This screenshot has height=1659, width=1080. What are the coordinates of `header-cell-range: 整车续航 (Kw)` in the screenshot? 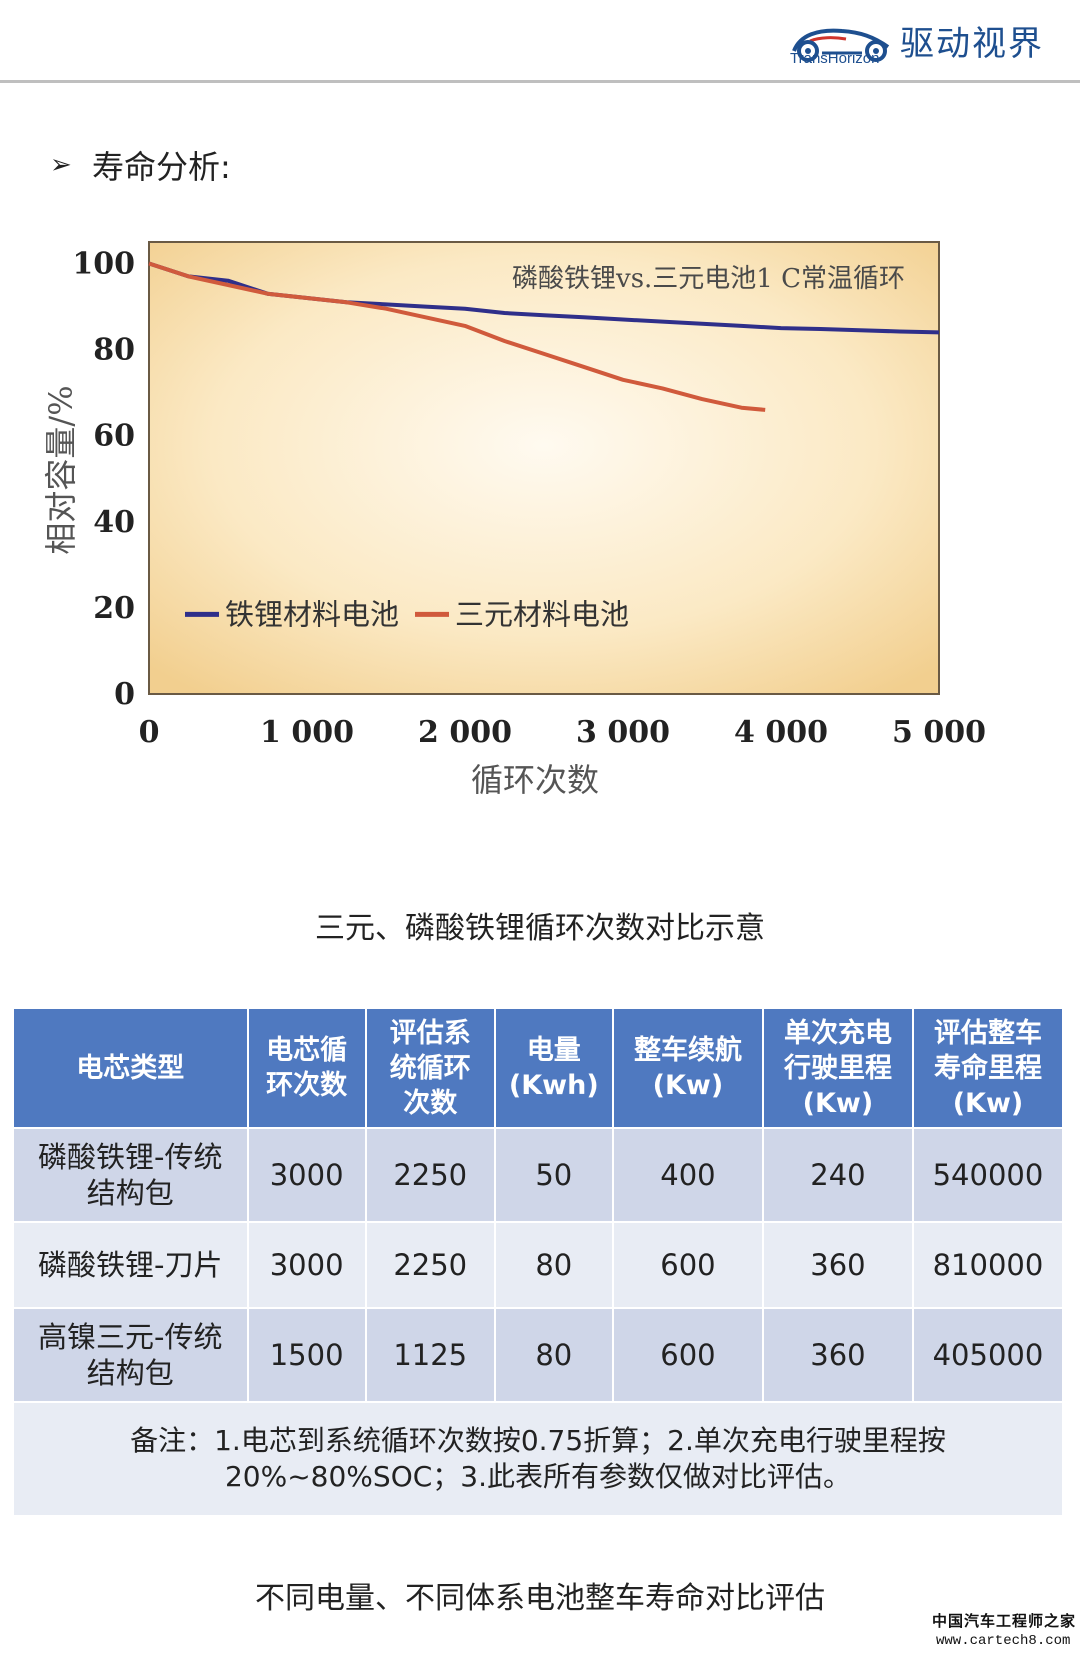 It's located at (687, 1068).